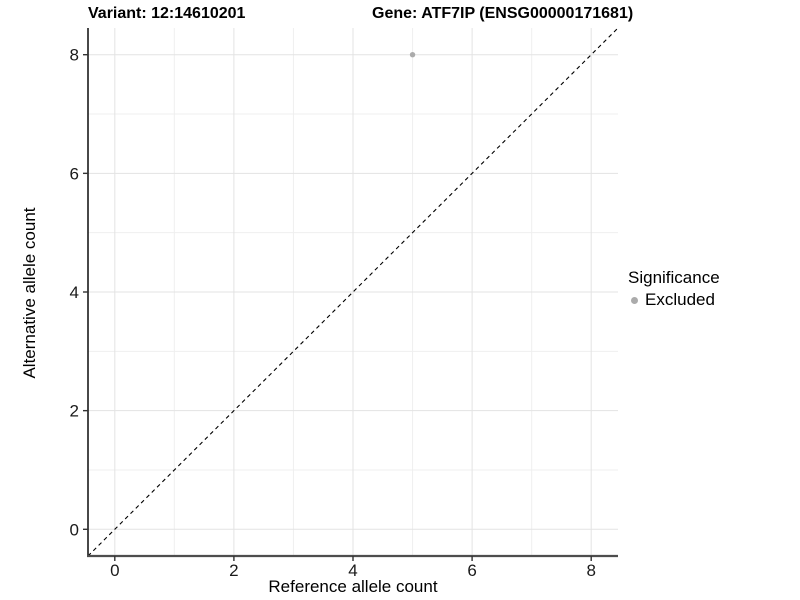 This screenshot has width=800, height=600. What do you see at coordinates (674, 277) in the screenshot?
I see `legend-title: Significance` at bounding box center [674, 277].